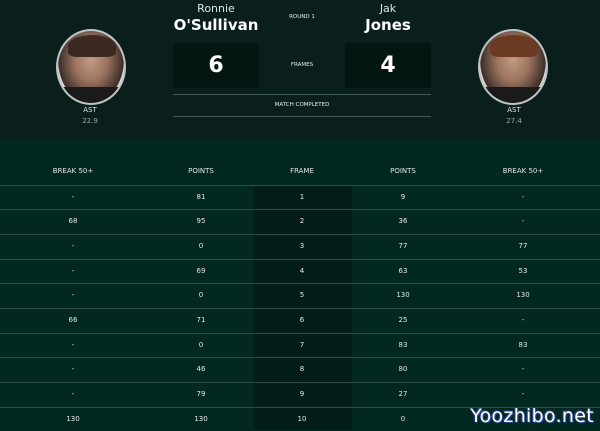 The image size is (600, 431). I want to click on p1-points-cell: 95, so click(201, 221).